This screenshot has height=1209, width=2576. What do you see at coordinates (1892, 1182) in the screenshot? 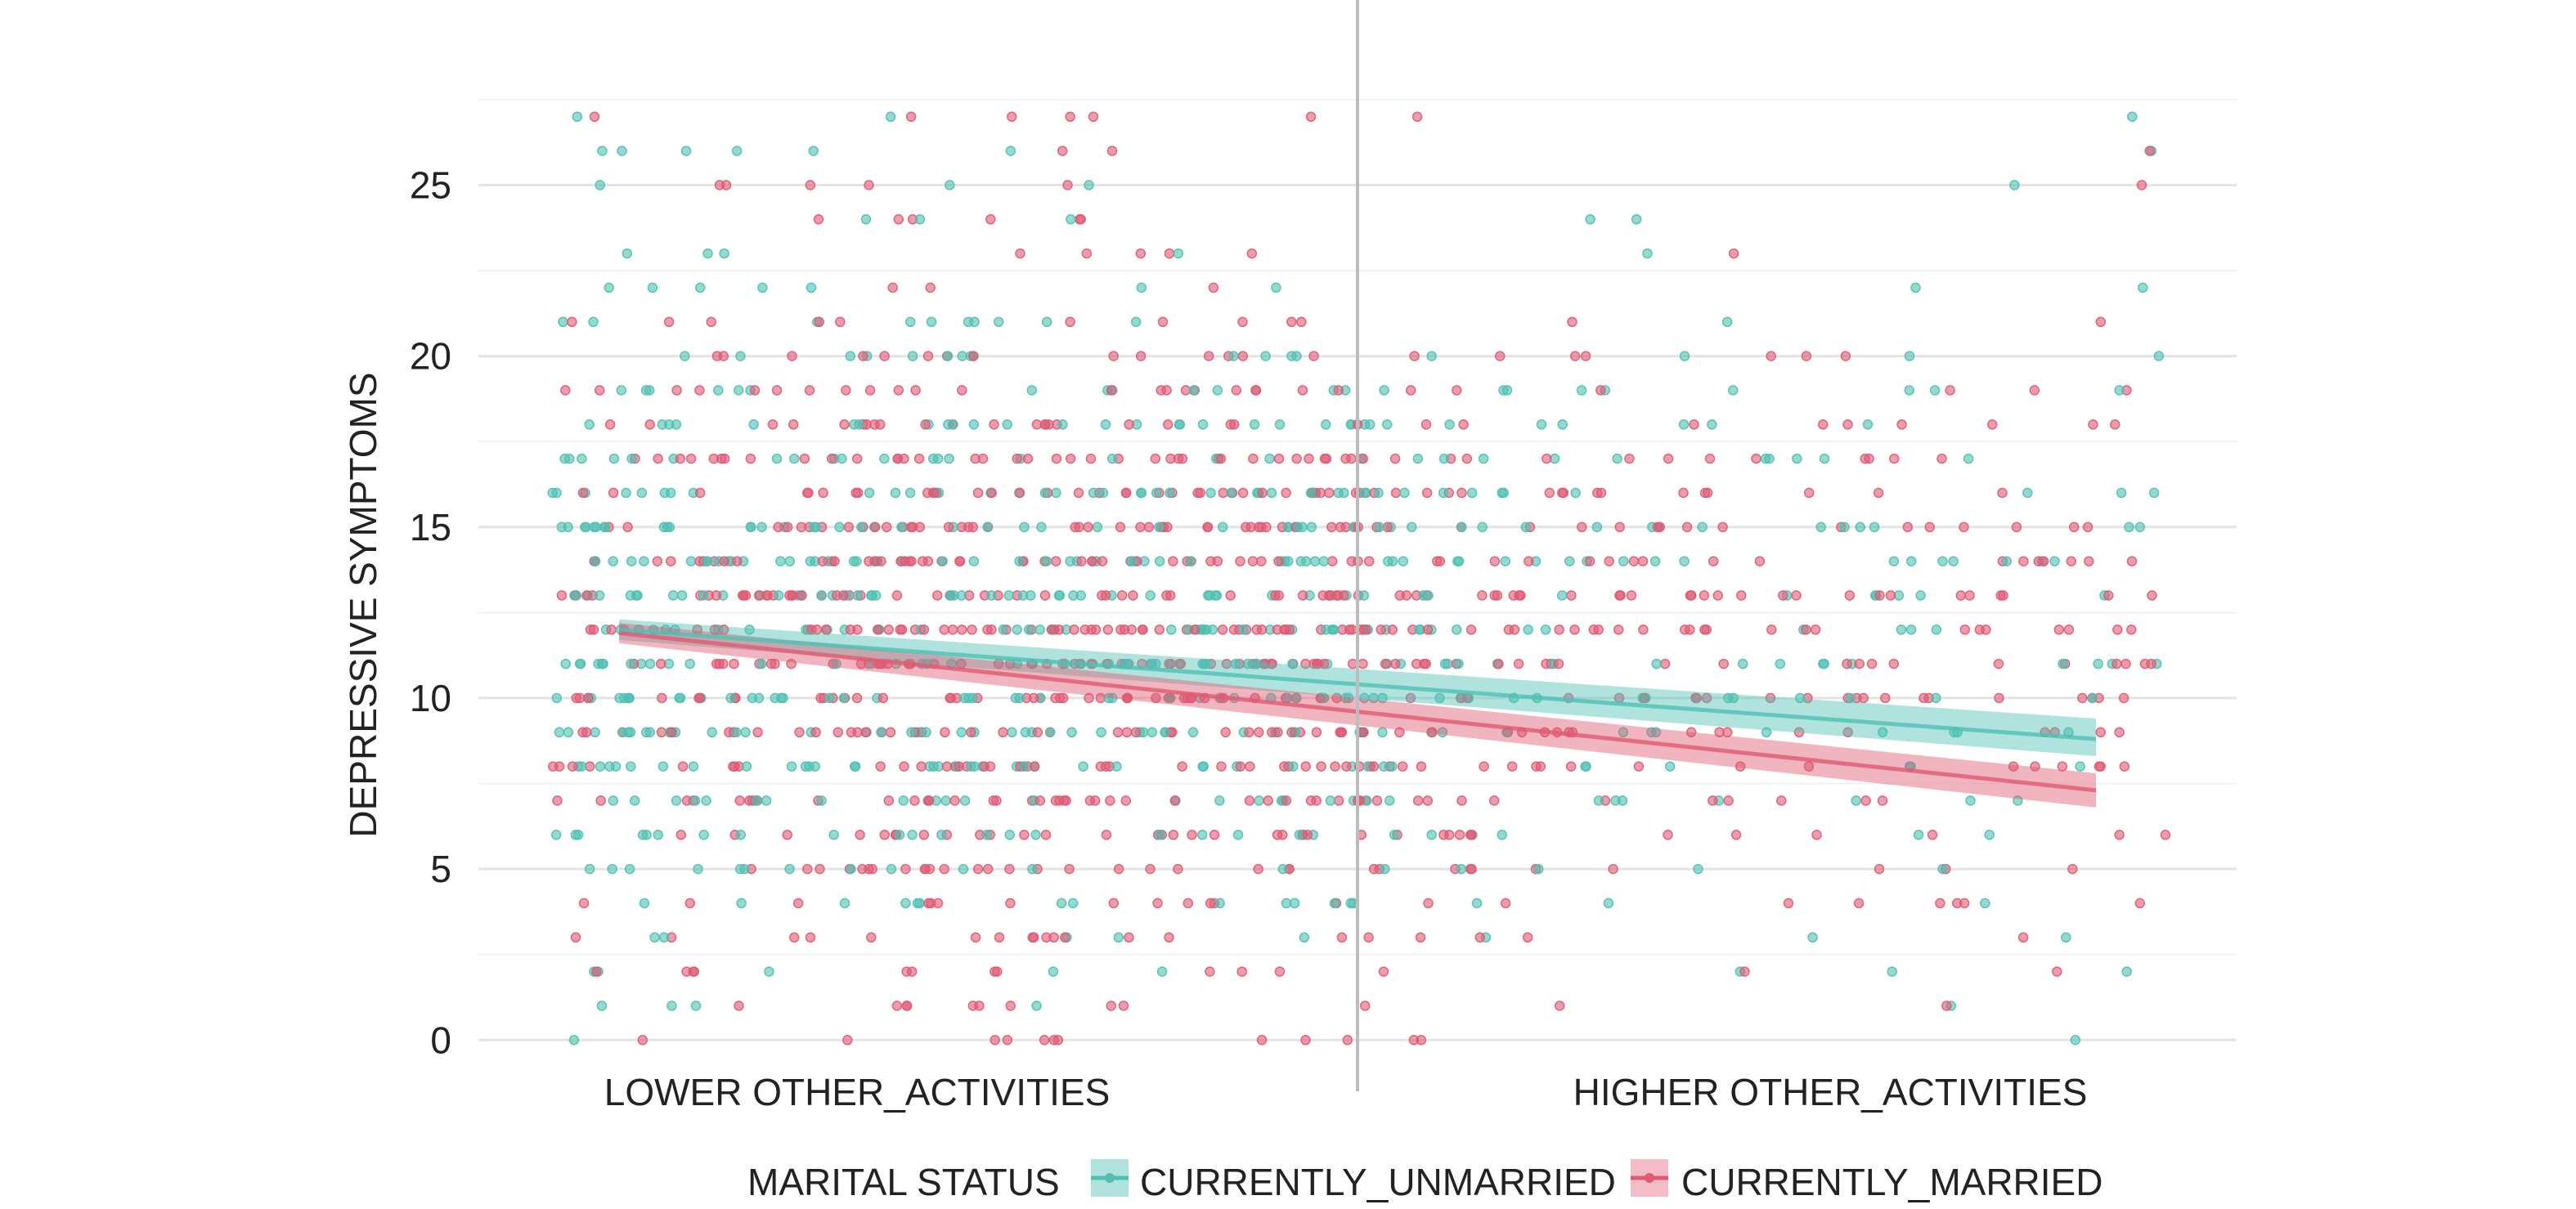
I see `legend-label-currently-married: CURRENTLY_MARRIED` at bounding box center [1892, 1182].